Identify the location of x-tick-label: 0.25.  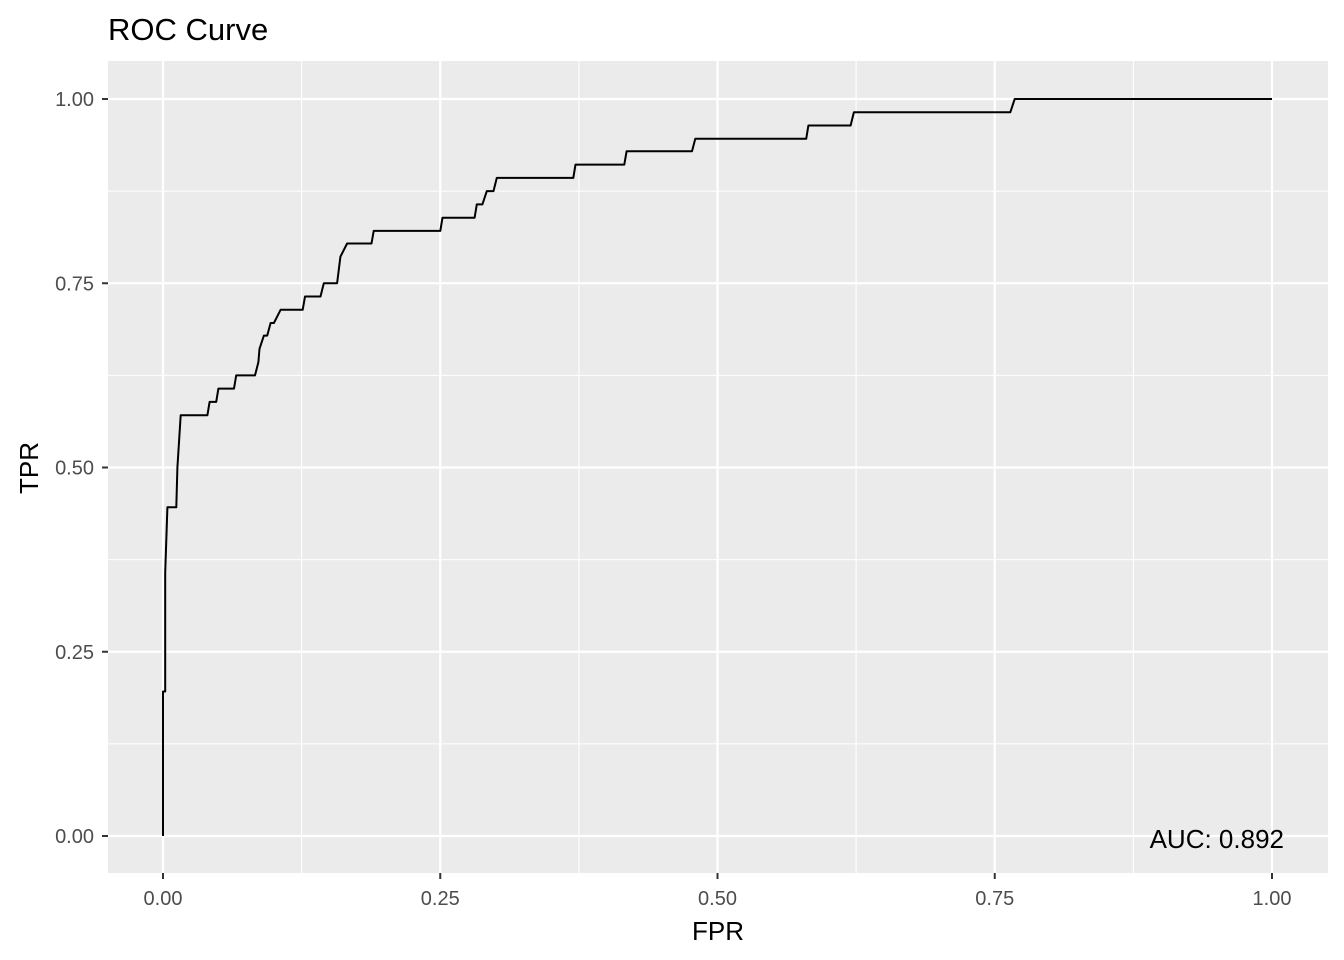
(440, 899).